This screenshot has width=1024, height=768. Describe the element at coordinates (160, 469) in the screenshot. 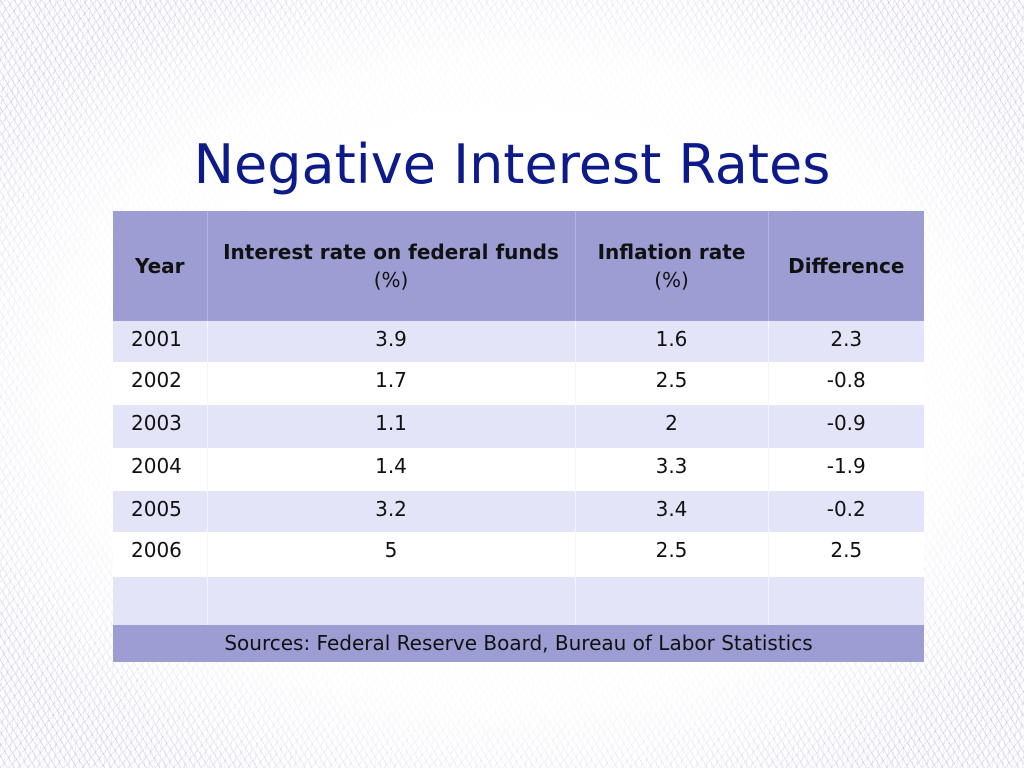

I see `cell-year: 2004` at that location.